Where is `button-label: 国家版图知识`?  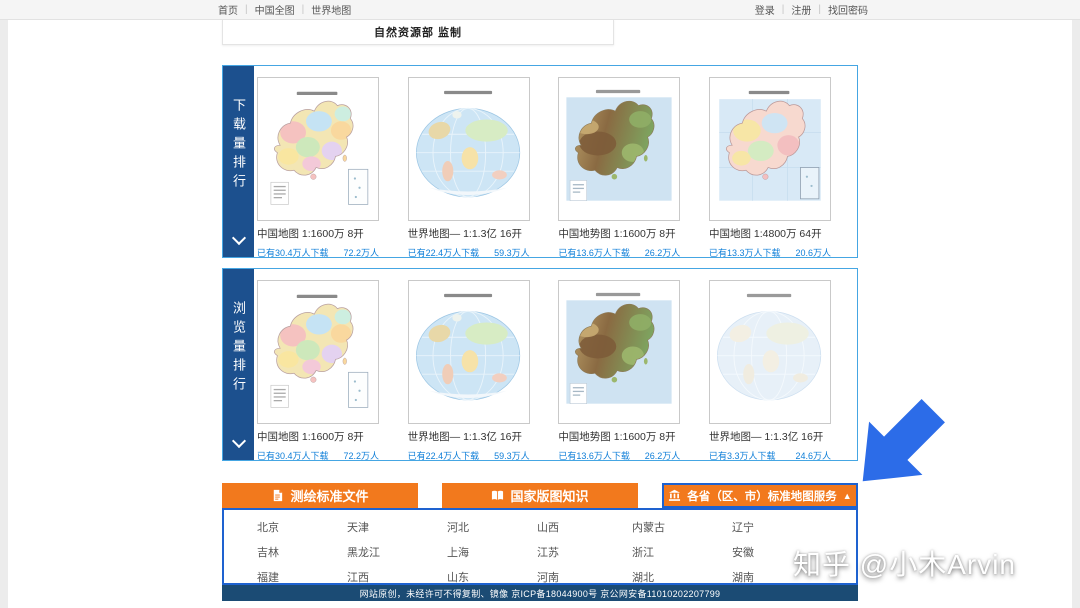
button-label: 国家版图知识 is located at coordinates (549, 496).